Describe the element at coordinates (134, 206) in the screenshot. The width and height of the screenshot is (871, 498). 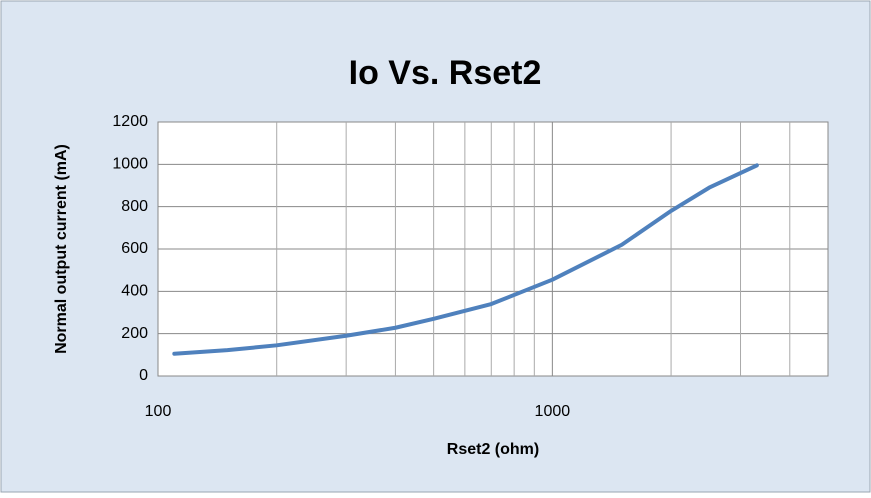
I see `y-tick-label: 800` at that location.